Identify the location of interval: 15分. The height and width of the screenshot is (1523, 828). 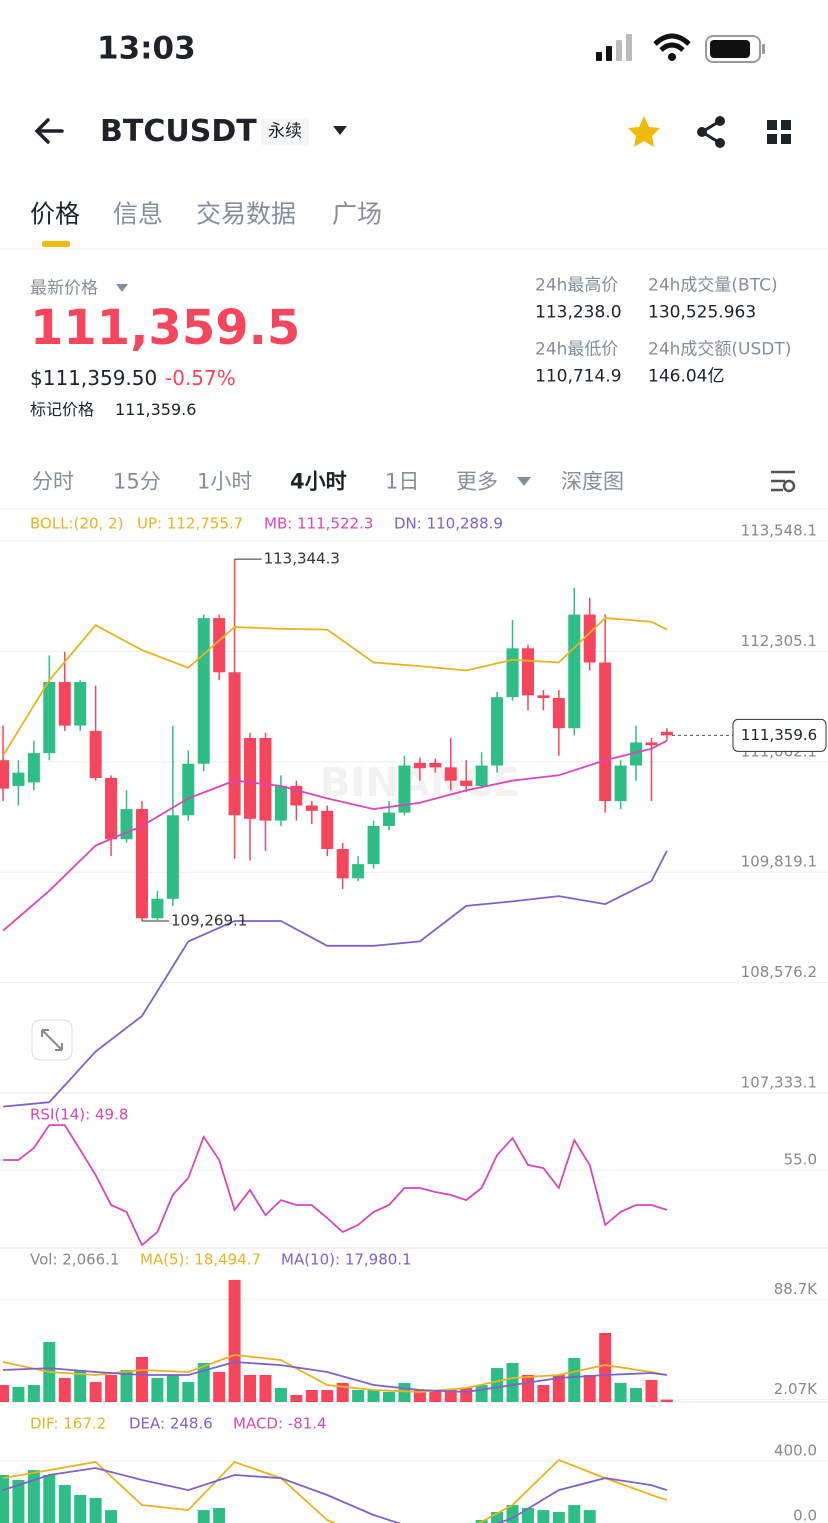
(137, 481).